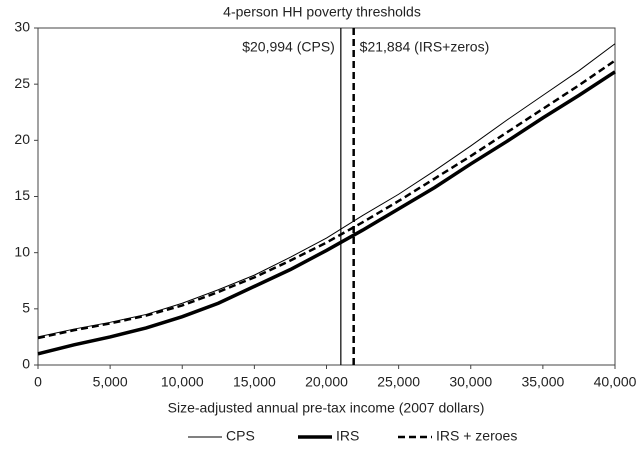  Describe the element at coordinates (22, 251) in the screenshot. I see `y-tick-label: 10` at that location.